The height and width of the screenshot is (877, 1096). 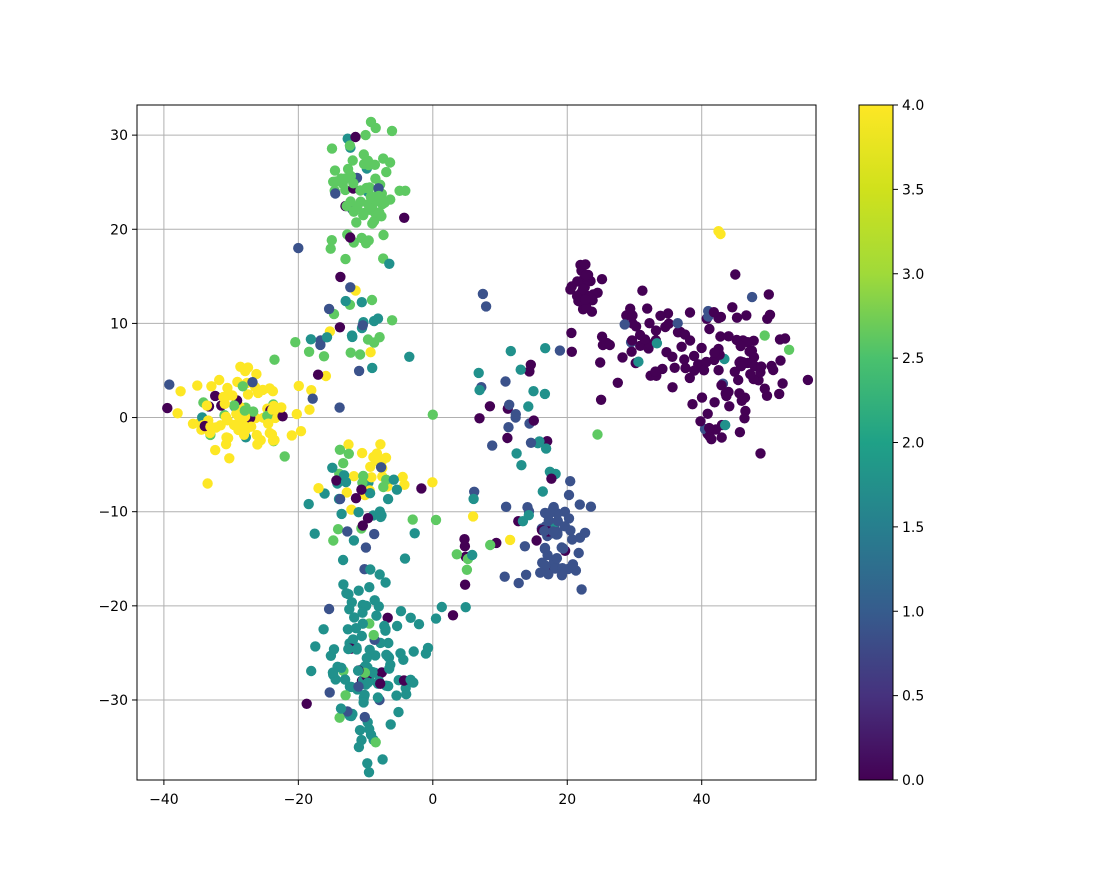 What do you see at coordinates (908, 443) in the screenshot?
I see `colorbar-ticks: 0.0 0.5 1.0 1.5 2.0 2.5 3.0 3.5 4.0` at bounding box center [908, 443].